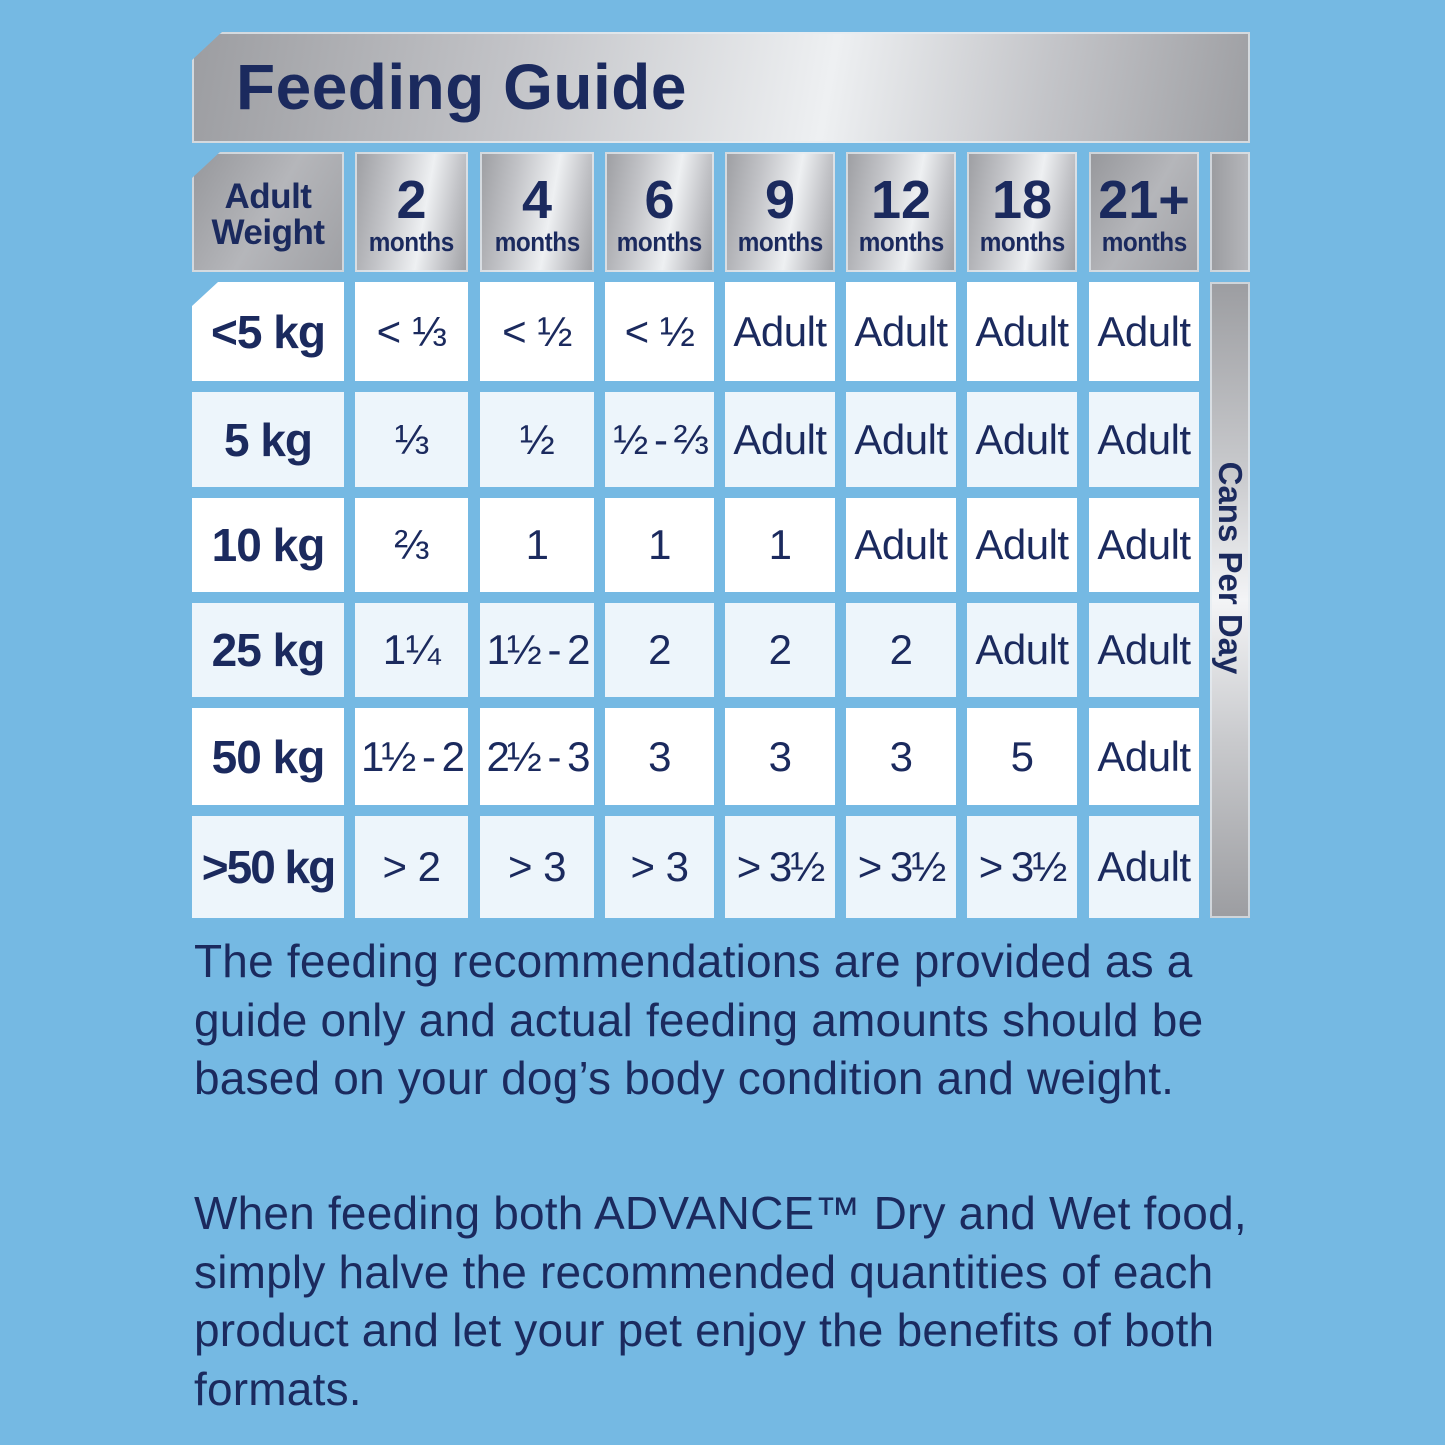 Image resolution: width=1445 pixels, height=1445 pixels. What do you see at coordinates (537, 756) in the screenshot?
I see `table-cell: 2½ - 3` at bounding box center [537, 756].